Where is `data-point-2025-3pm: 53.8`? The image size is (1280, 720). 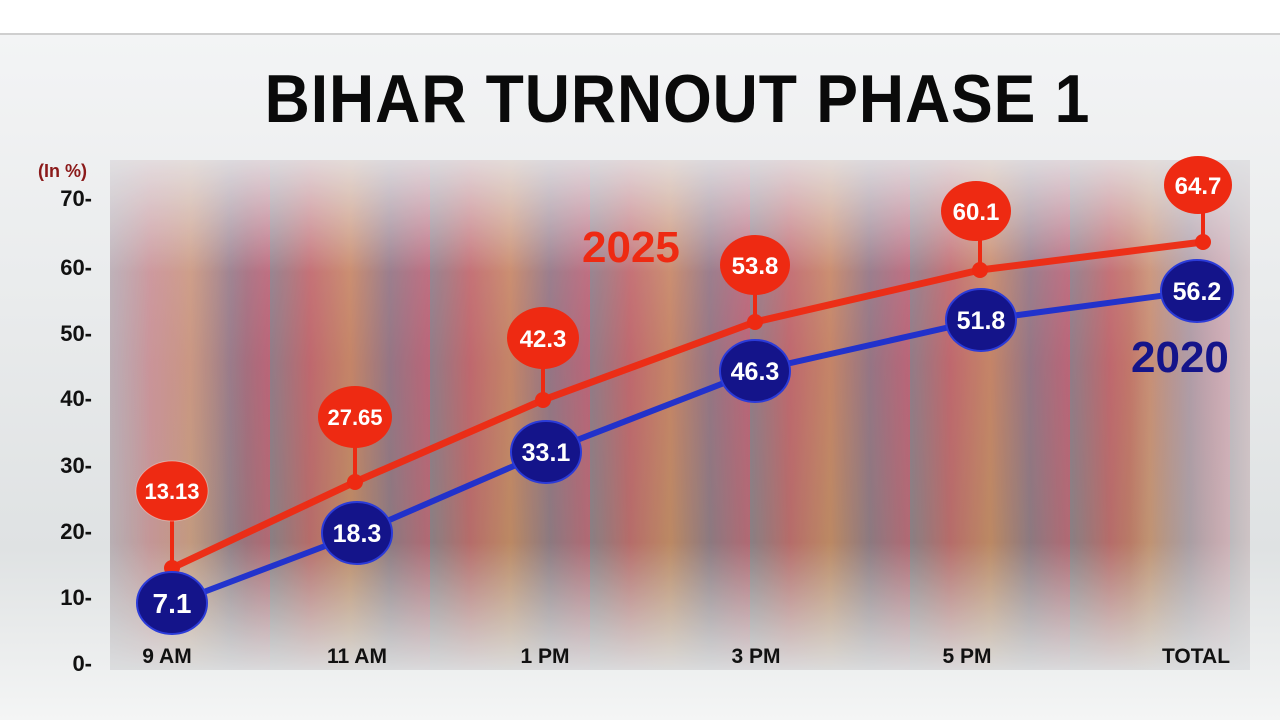
data-point-2025-3pm: 53.8 is located at coordinates (755, 282).